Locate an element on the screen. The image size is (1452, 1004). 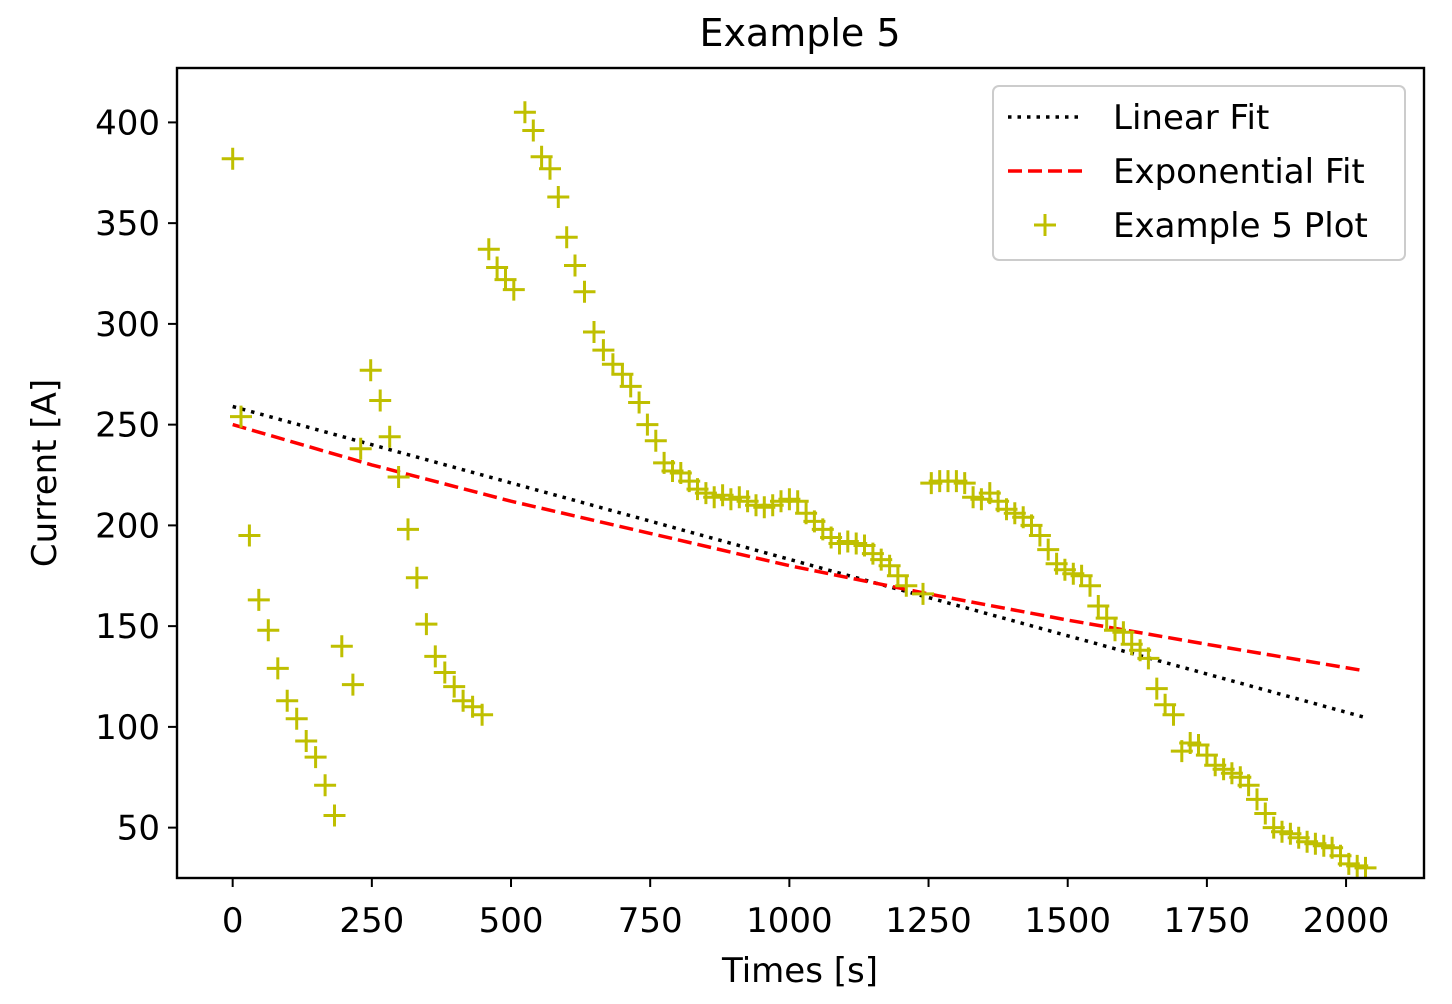
x-tick-label: 2000 is located at coordinates (1346, 921).